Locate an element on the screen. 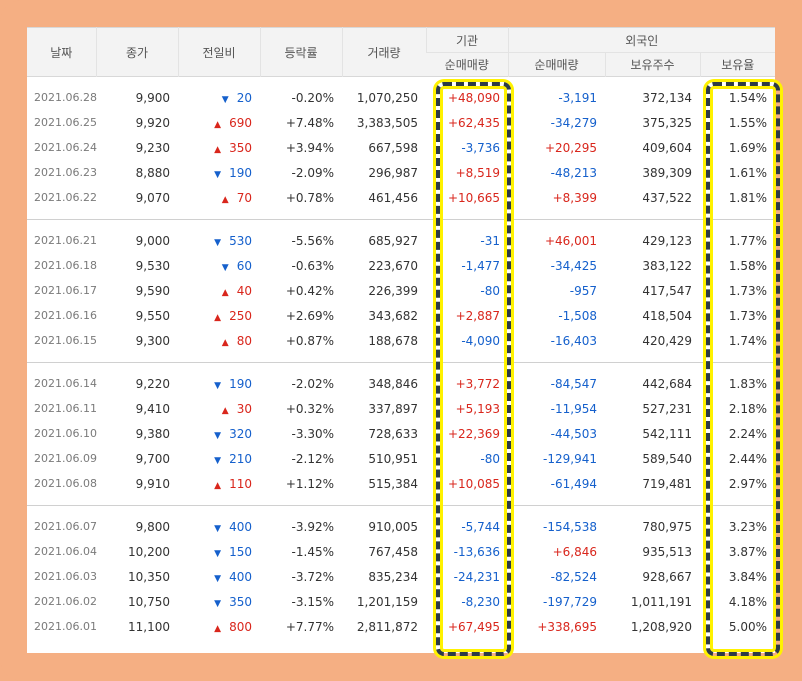 The width and height of the screenshot is (802, 681). date-cell: 2021.06.08 is located at coordinates (65, 483).